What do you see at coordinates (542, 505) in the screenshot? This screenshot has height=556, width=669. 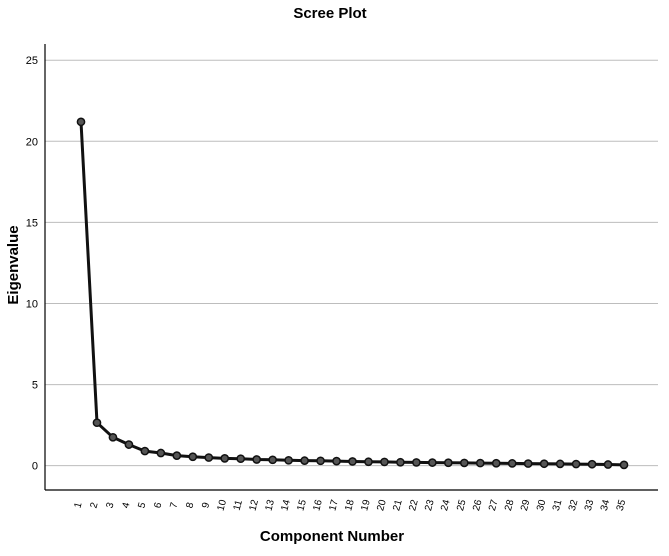 I see `x-tick-label: 30` at bounding box center [542, 505].